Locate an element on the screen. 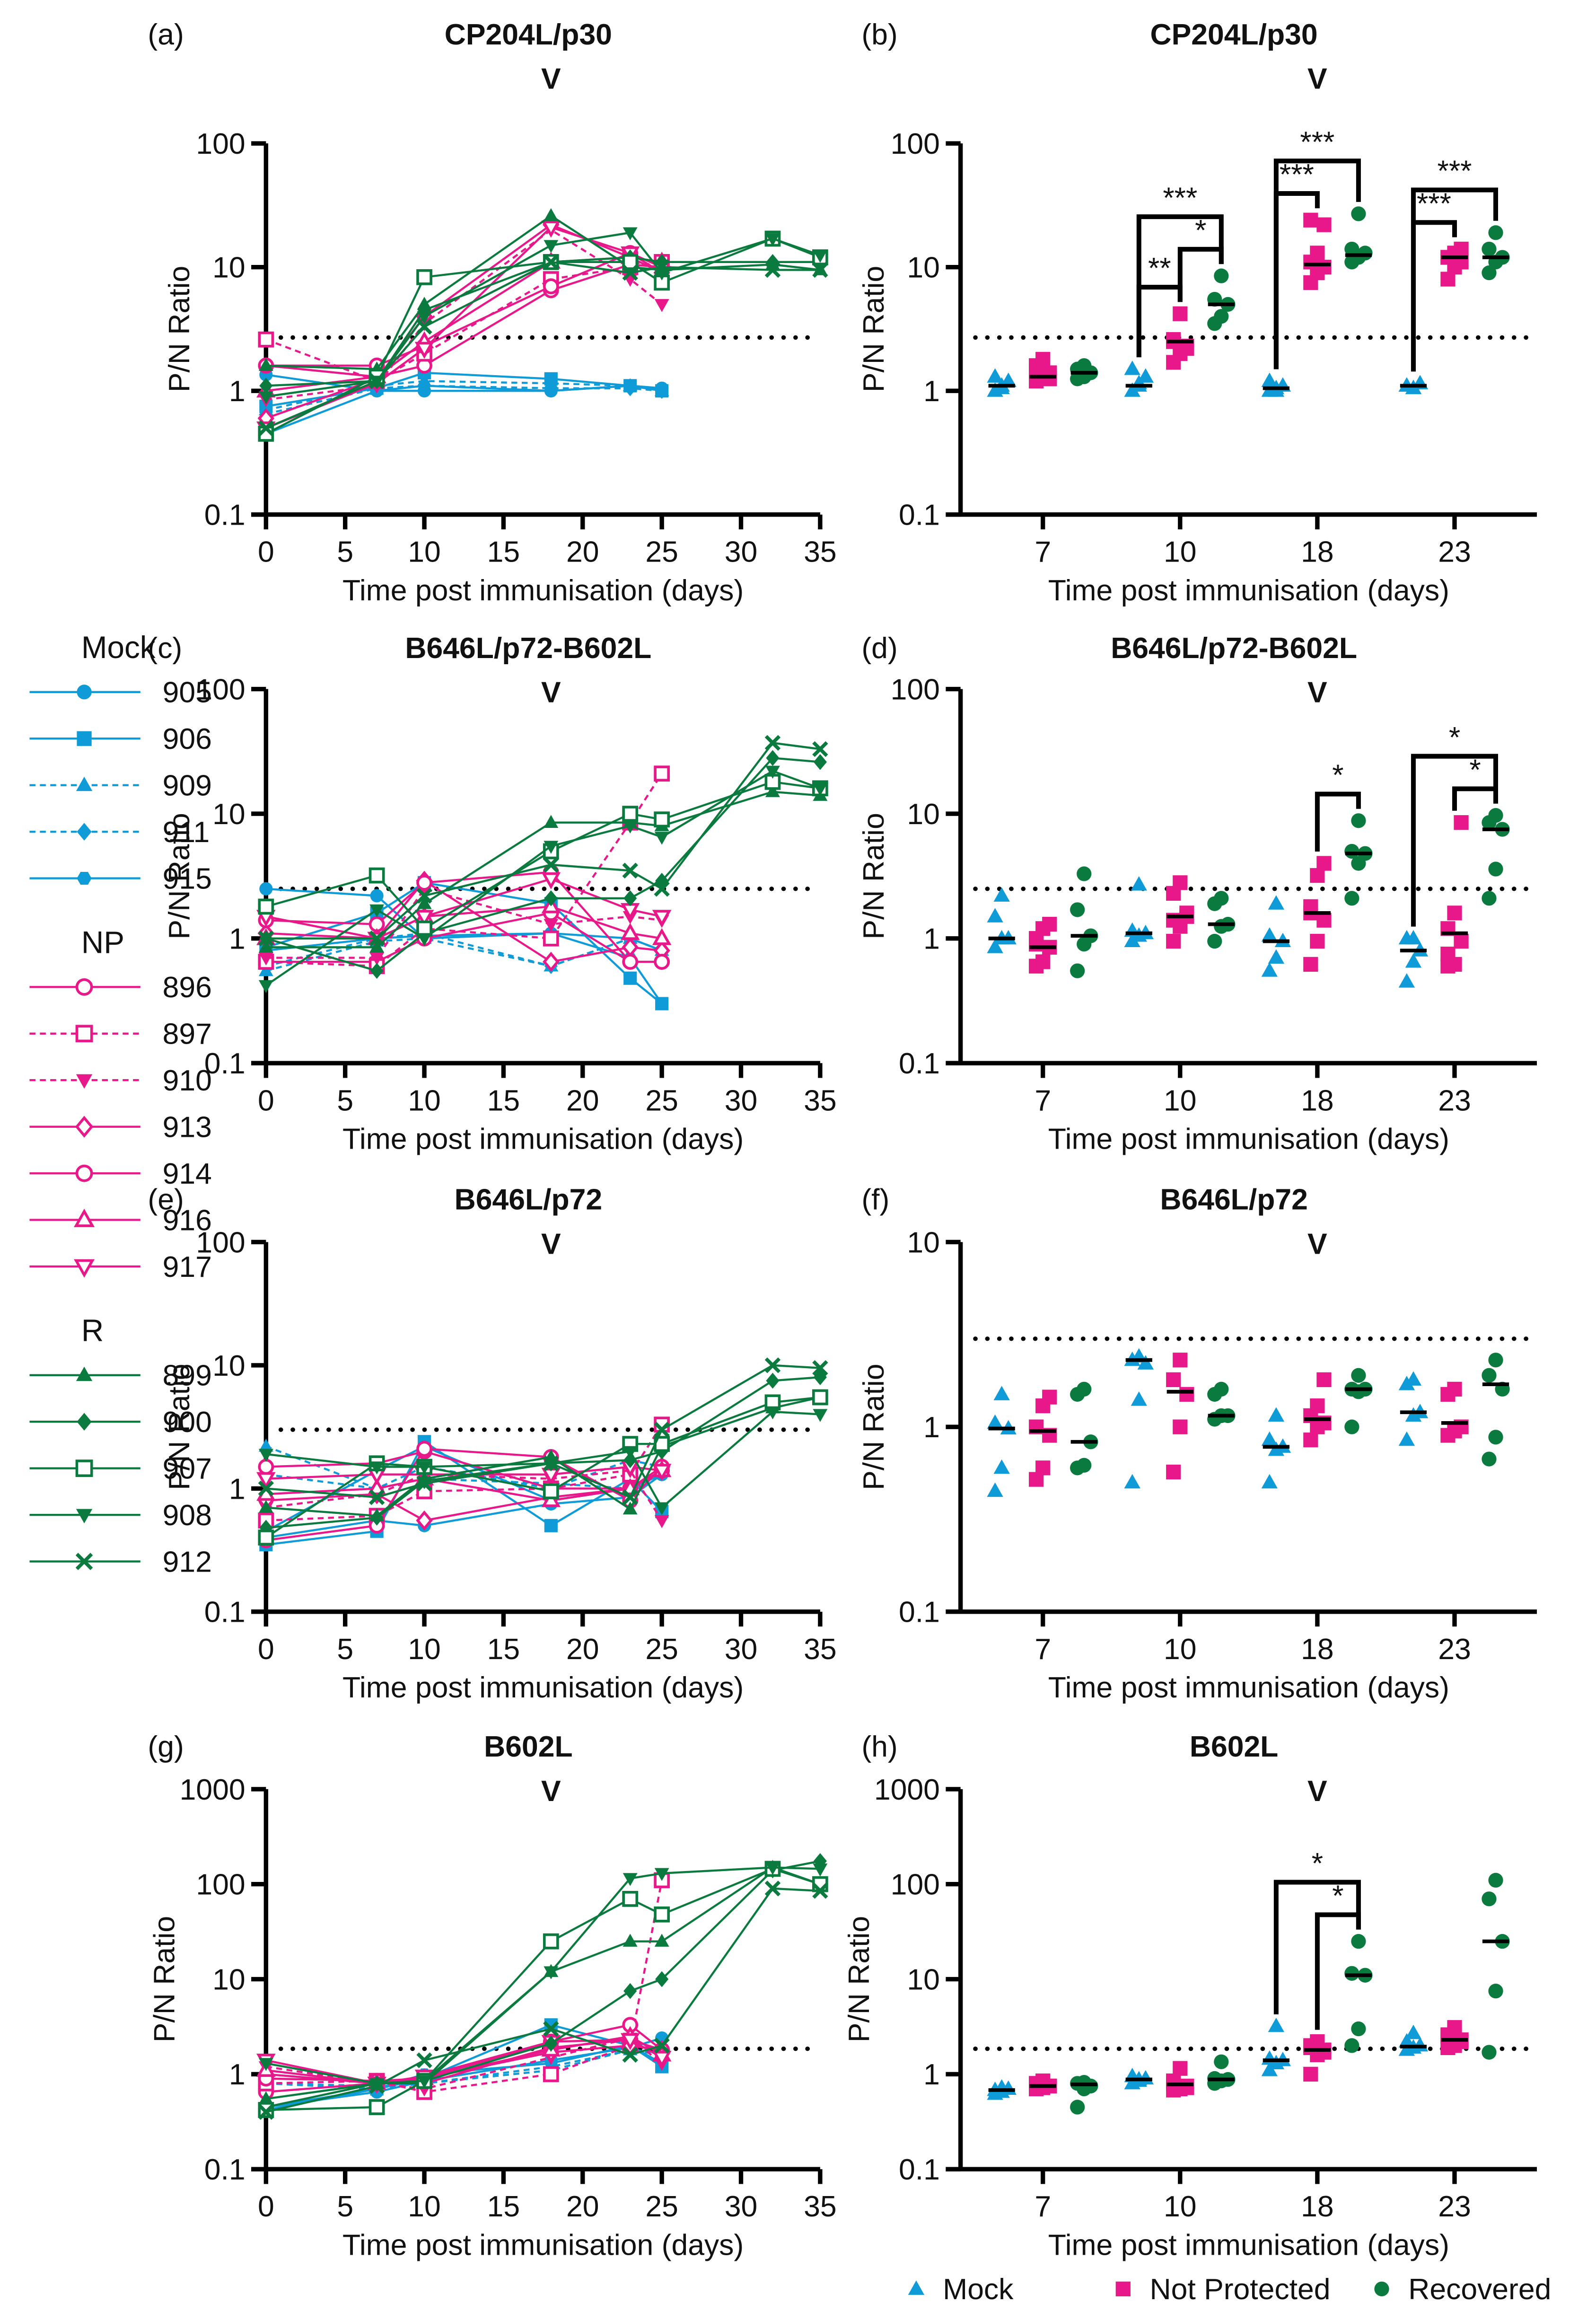 This screenshot has width=1596, height=2320. x-axis-label: Time post immunisation (days) is located at coordinates (1248, 590).